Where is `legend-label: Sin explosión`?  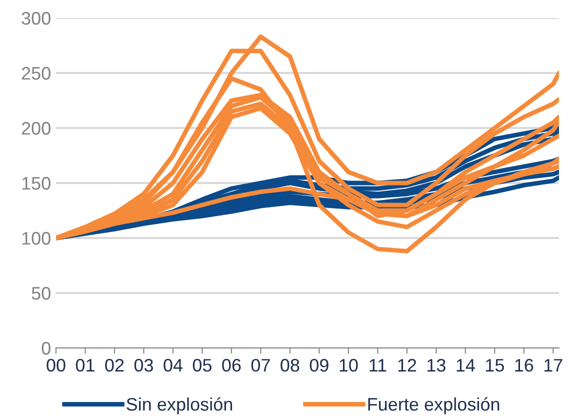
legend-label: Sin explosión is located at coordinates (179, 405).